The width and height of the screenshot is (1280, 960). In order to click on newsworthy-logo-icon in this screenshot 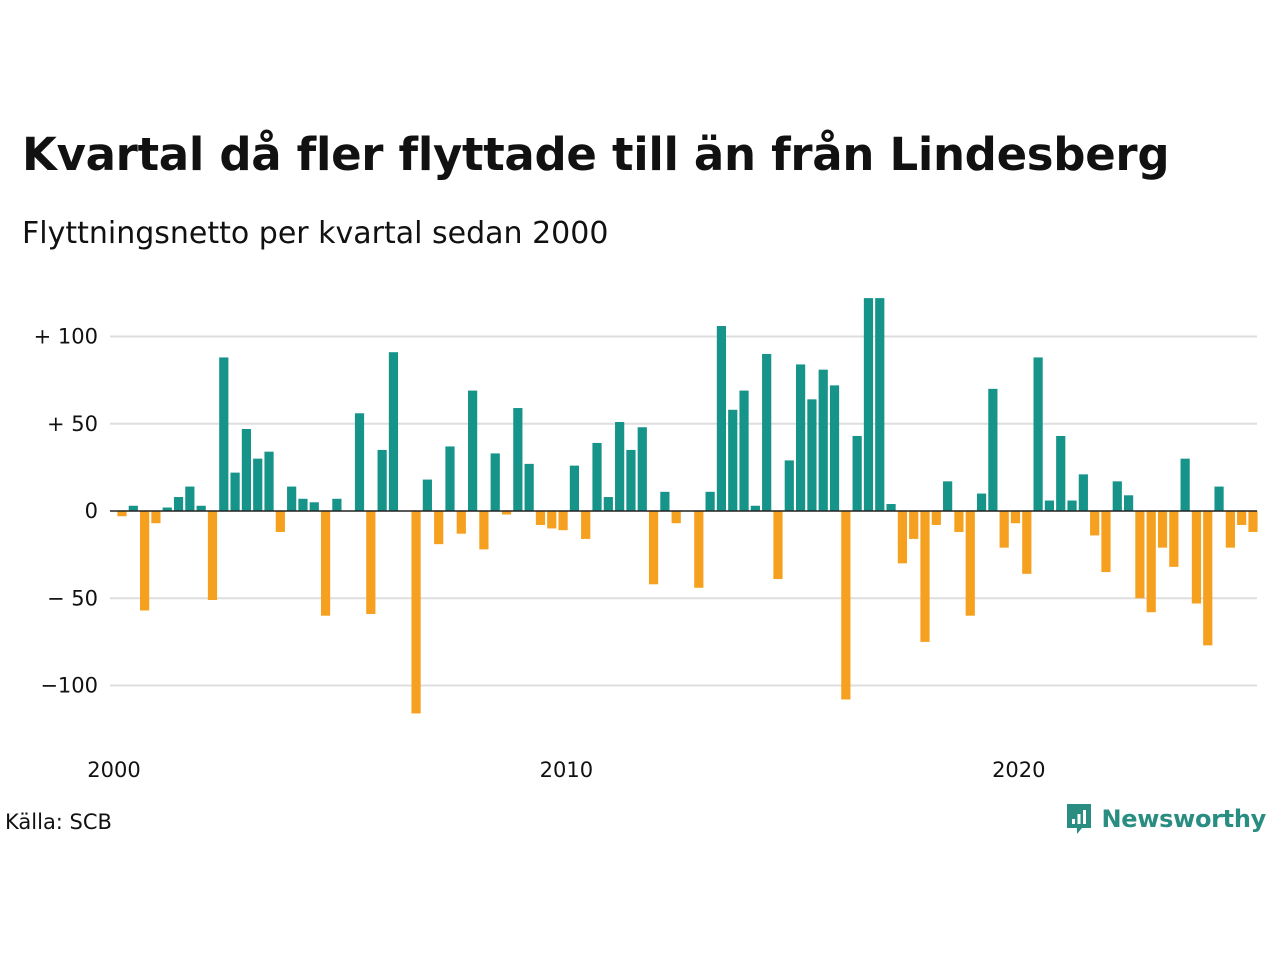, I will do `click(1079, 819)`.